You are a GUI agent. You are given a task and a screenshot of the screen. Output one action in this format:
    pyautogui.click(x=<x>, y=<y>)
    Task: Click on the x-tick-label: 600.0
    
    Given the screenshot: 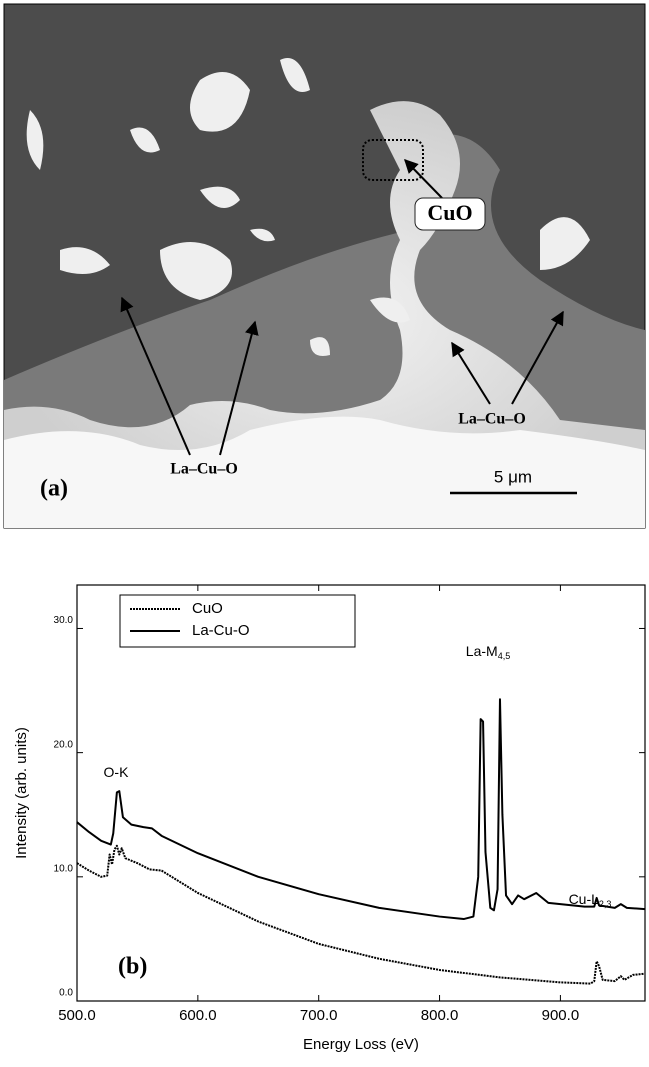 What is the action you would take?
    pyautogui.click(x=198, y=1015)
    